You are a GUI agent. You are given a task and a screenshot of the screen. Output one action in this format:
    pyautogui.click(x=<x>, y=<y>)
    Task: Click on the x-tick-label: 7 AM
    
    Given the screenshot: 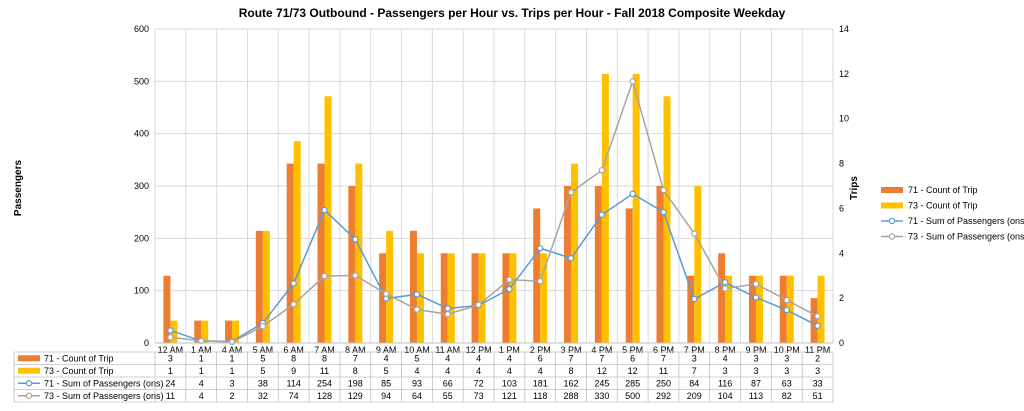 What is the action you would take?
    pyautogui.click(x=324, y=350)
    